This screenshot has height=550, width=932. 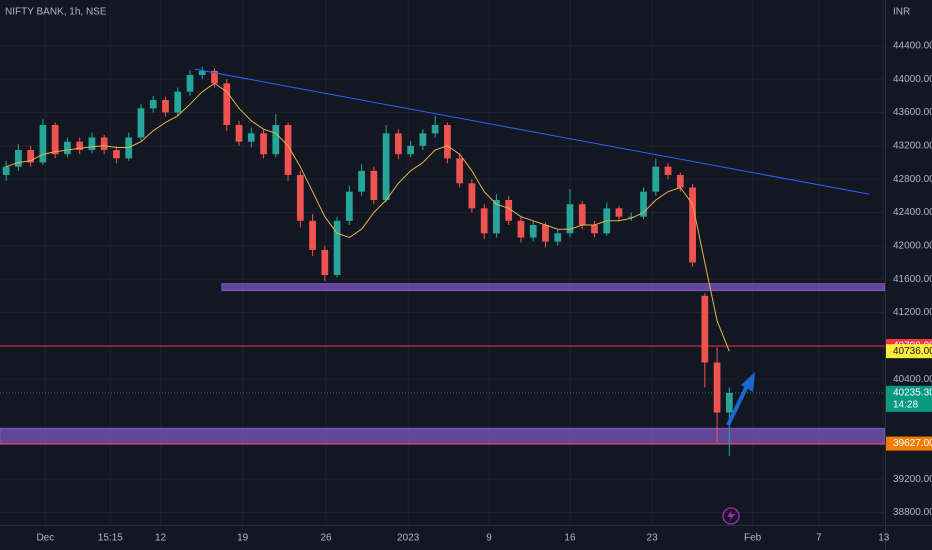 I want to click on y-tick-label: 38800.00, so click(x=912, y=512).